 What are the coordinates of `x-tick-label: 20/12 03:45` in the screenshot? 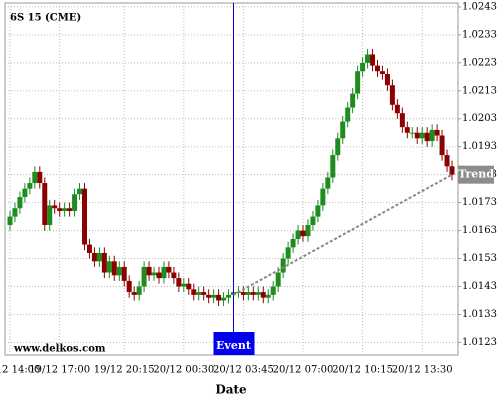 It's located at (243, 370).